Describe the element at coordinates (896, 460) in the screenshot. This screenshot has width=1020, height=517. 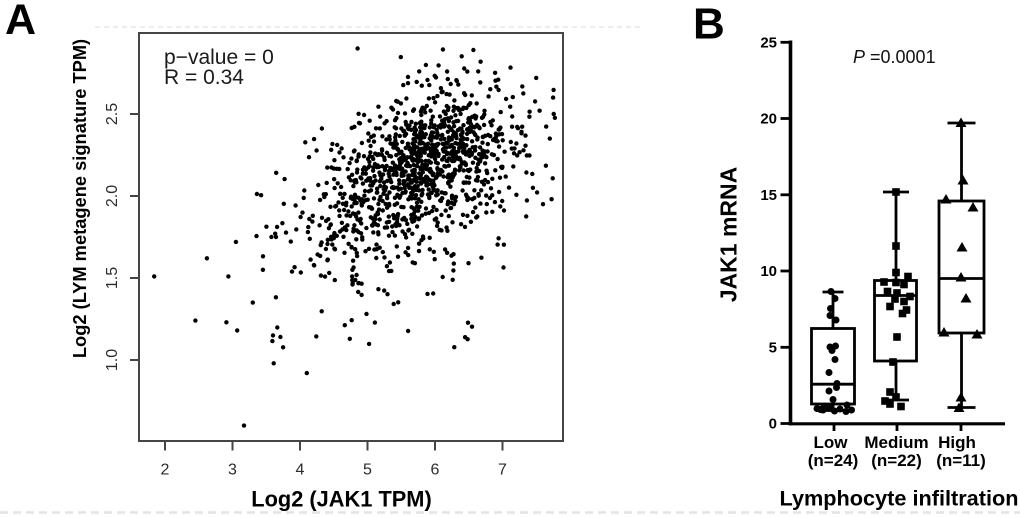
I see `svg-text: (n=22)` at that location.